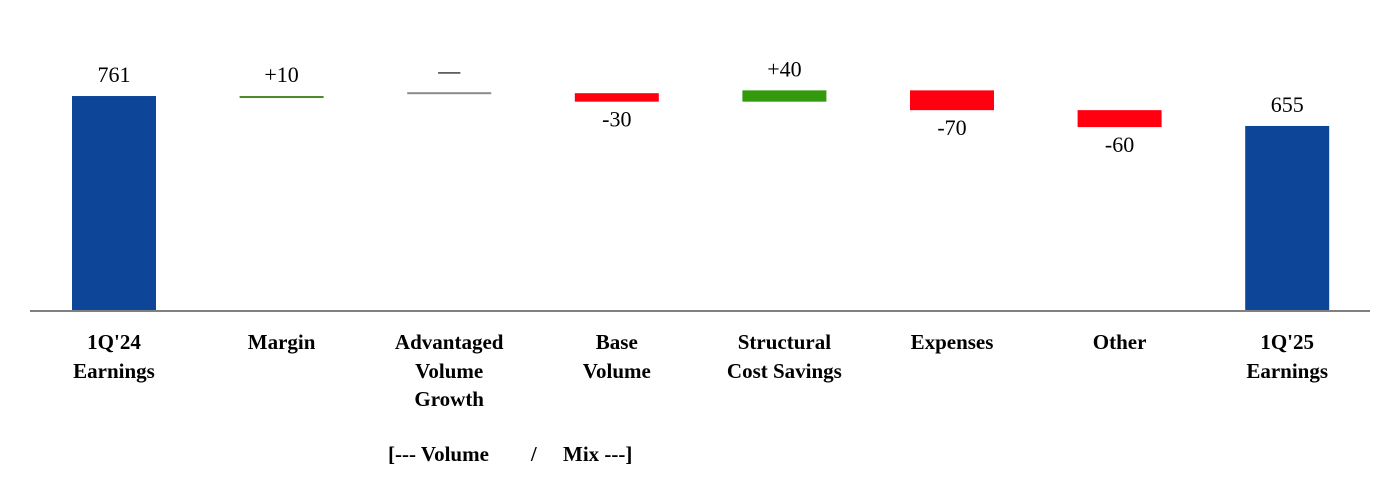 This screenshot has width=1400, height=500. Describe the element at coordinates (784, 342) in the screenshot. I see `category-label-line: Structural` at that location.